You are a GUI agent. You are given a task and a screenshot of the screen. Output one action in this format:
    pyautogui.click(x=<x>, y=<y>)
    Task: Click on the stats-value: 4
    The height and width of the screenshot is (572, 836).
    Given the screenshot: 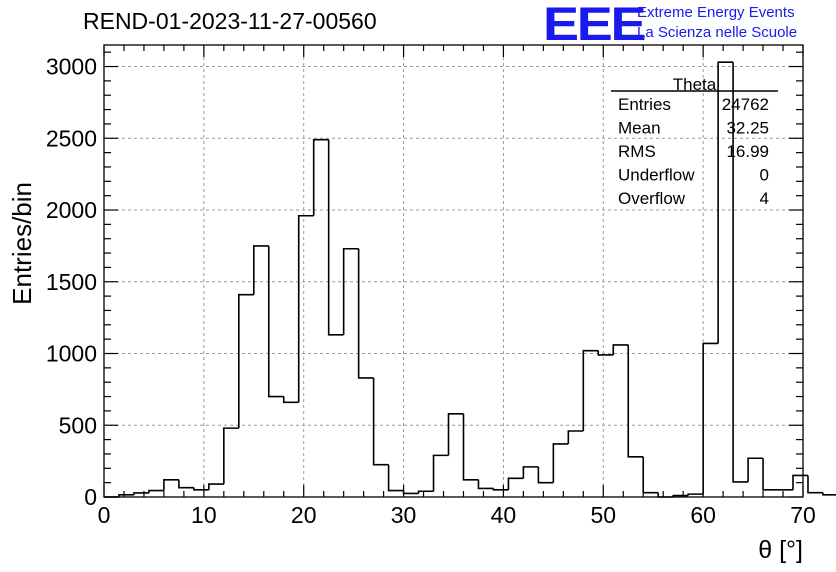 What is the action you would take?
    pyautogui.click(x=764, y=198)
    